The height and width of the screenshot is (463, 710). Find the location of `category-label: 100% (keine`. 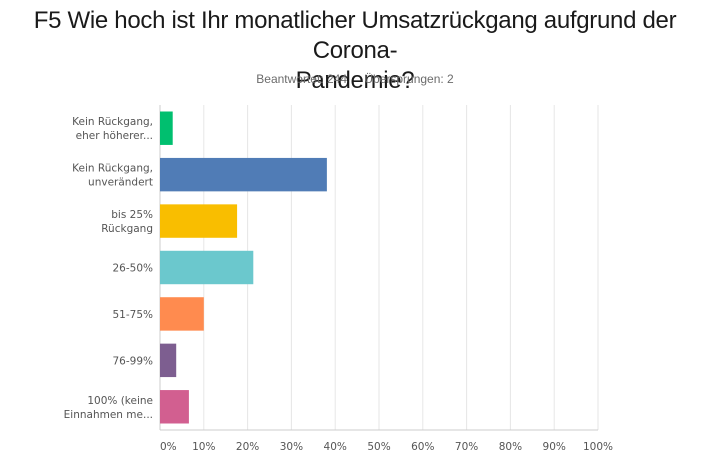

category-label: 100% (keine is located at coordinates (120, 401).